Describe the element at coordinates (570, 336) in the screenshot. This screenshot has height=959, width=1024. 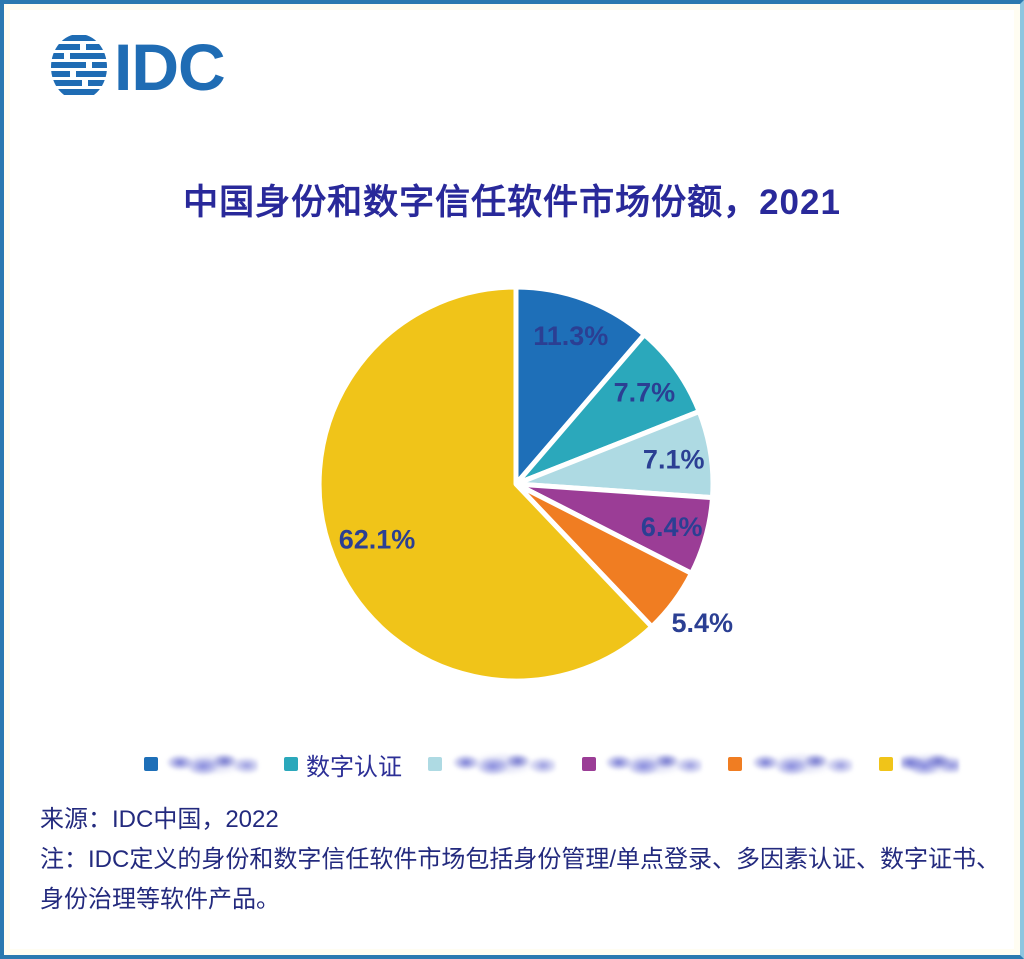
I see `pie-slice-label: 11.3%` at that location.